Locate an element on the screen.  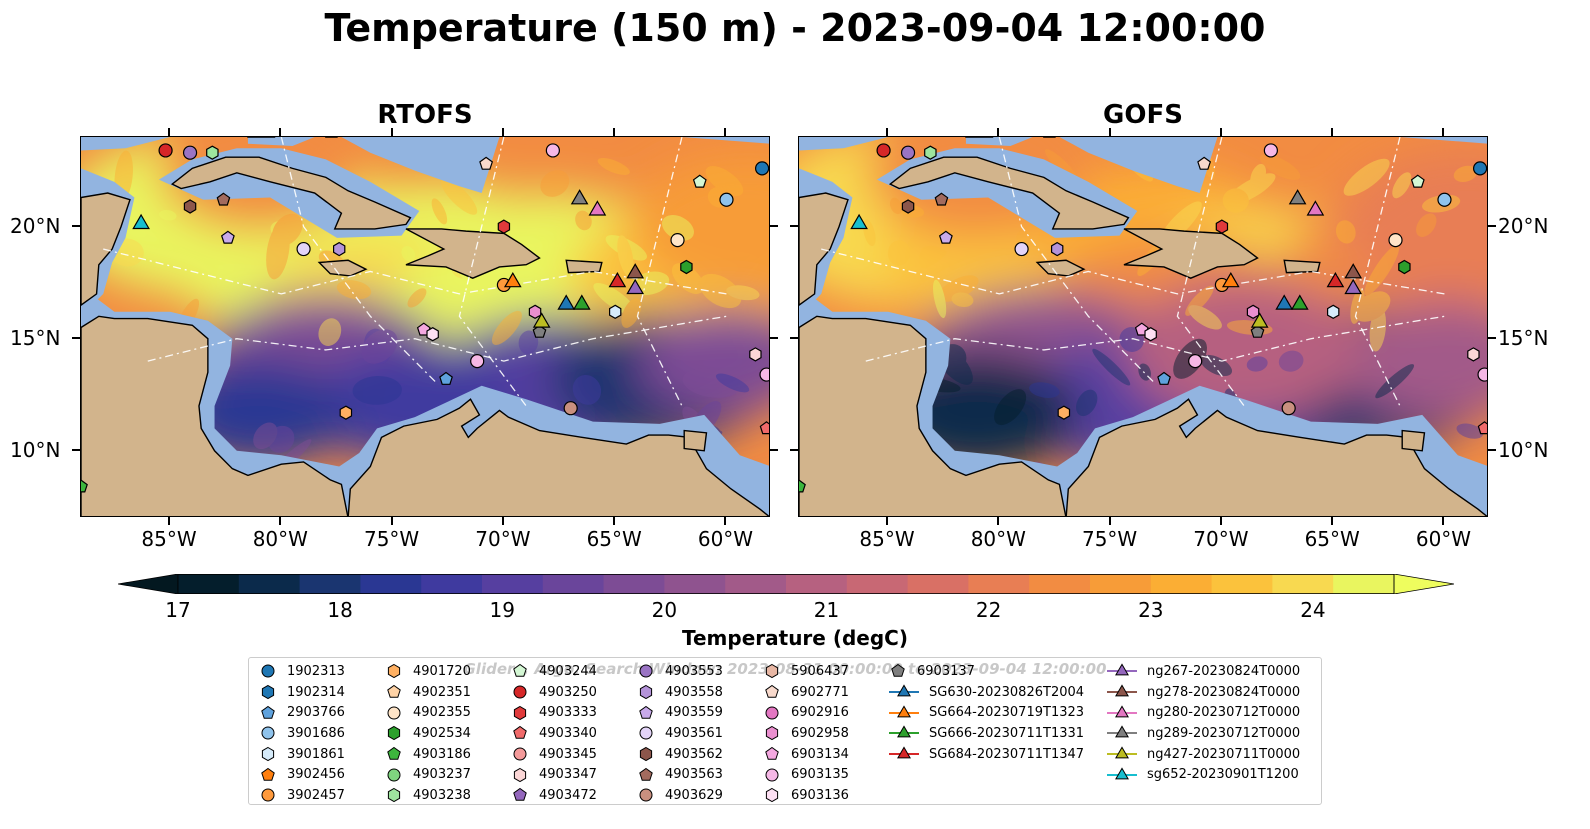
colorbar-tick-label: 23 is located at coordinates (1151, 610).